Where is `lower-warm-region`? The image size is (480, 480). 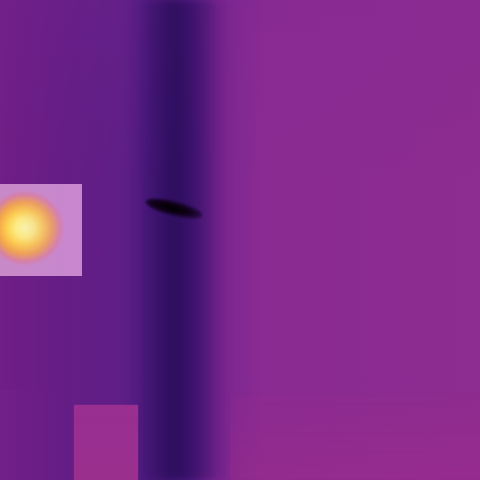
lower-warm-region is located at coordinates (355, 437).